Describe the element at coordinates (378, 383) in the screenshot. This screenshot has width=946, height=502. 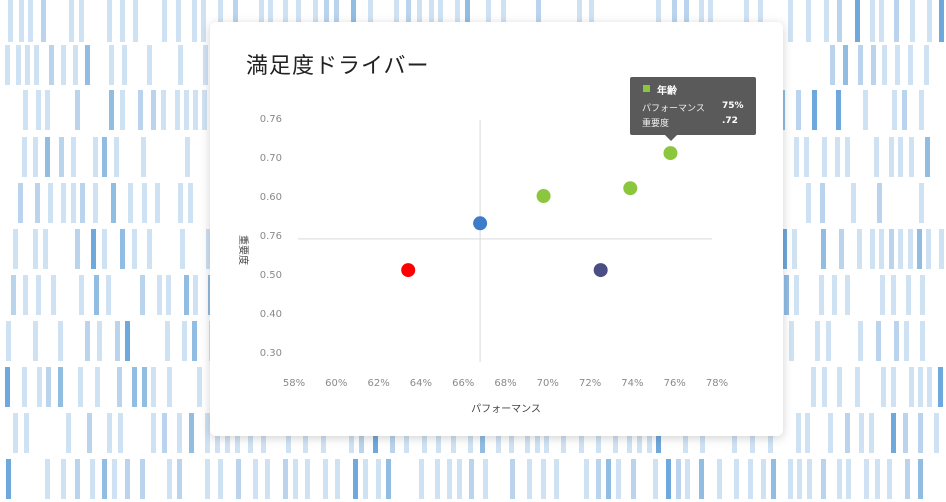
I see `x-tick-label: 62%` at that location.